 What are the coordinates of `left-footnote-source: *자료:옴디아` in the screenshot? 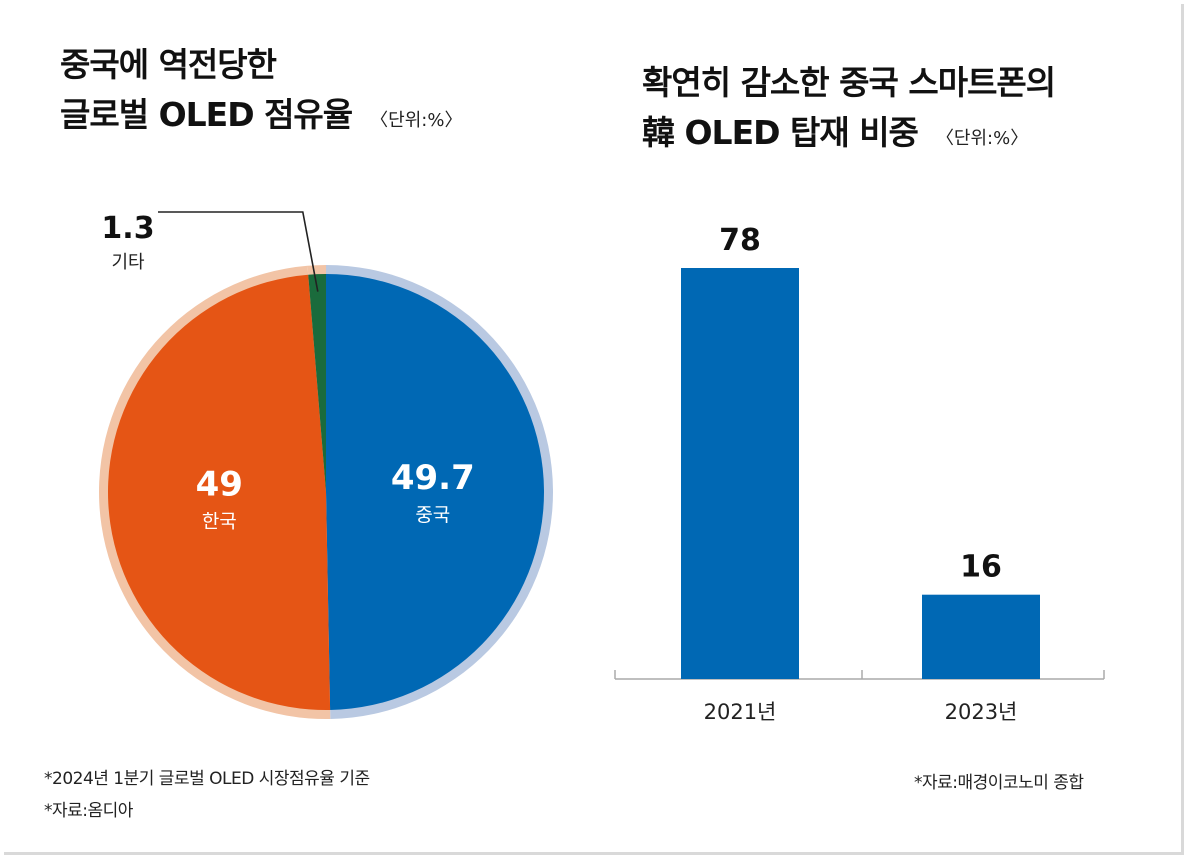 It's located at (88, 811).